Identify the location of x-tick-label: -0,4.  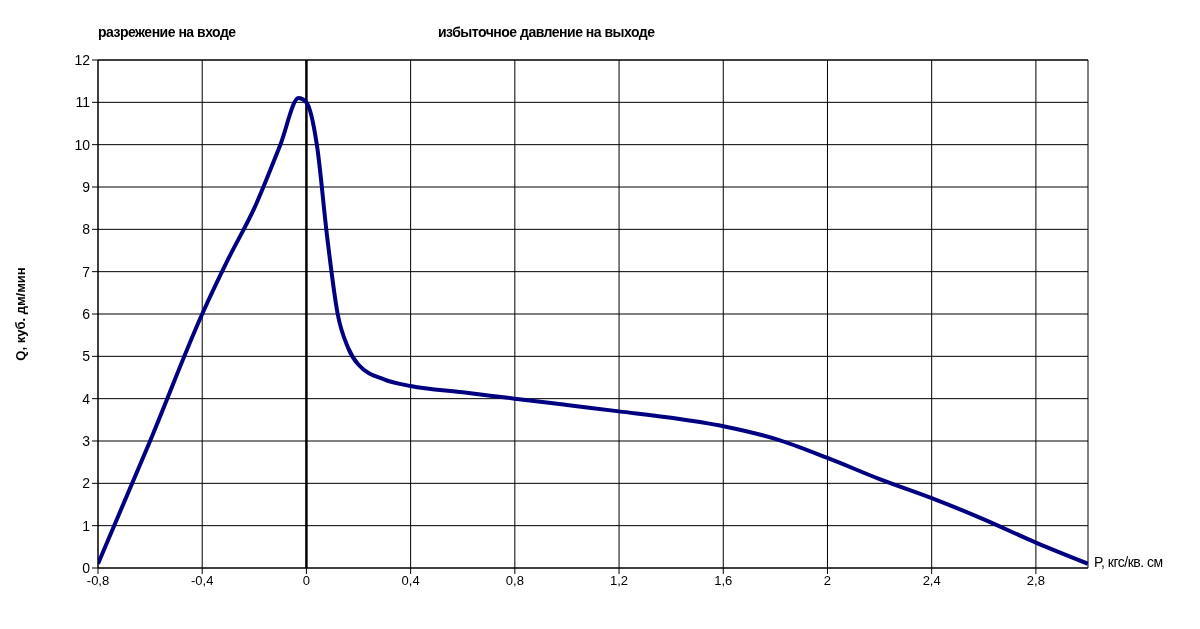
(202, 581).